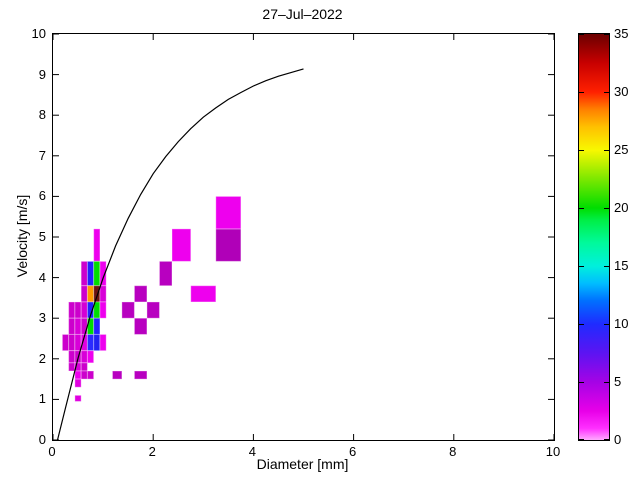 The image size is (640, 480). Describe the element at coordinates (621, 323) in the screenshot. I see `colorbar-tick-label: 10` at that location.